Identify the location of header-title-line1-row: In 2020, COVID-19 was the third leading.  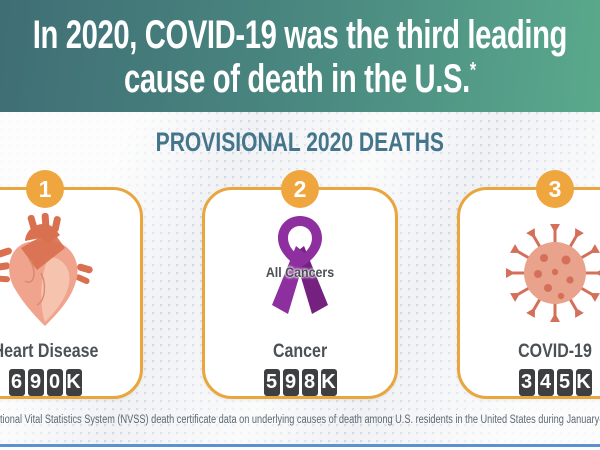
(300, 35).